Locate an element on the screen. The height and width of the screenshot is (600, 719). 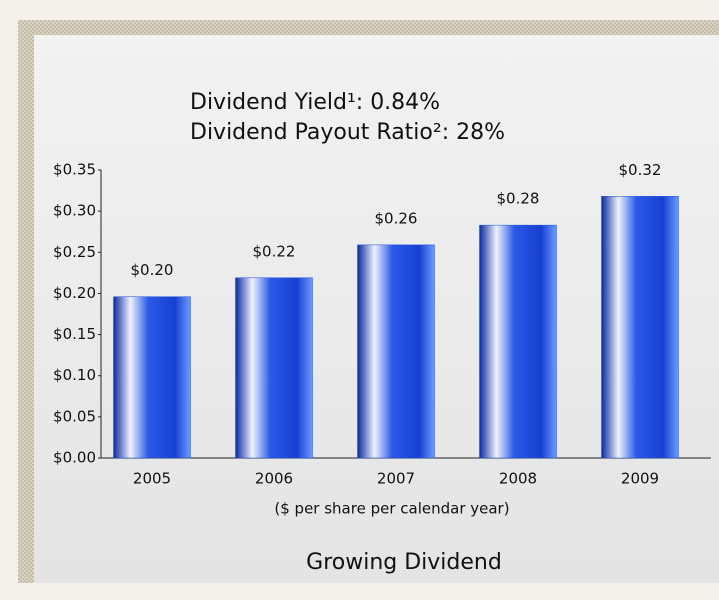
title-line: Dividend Payout Ratio²: 28% is located at coordinates (347, 132).